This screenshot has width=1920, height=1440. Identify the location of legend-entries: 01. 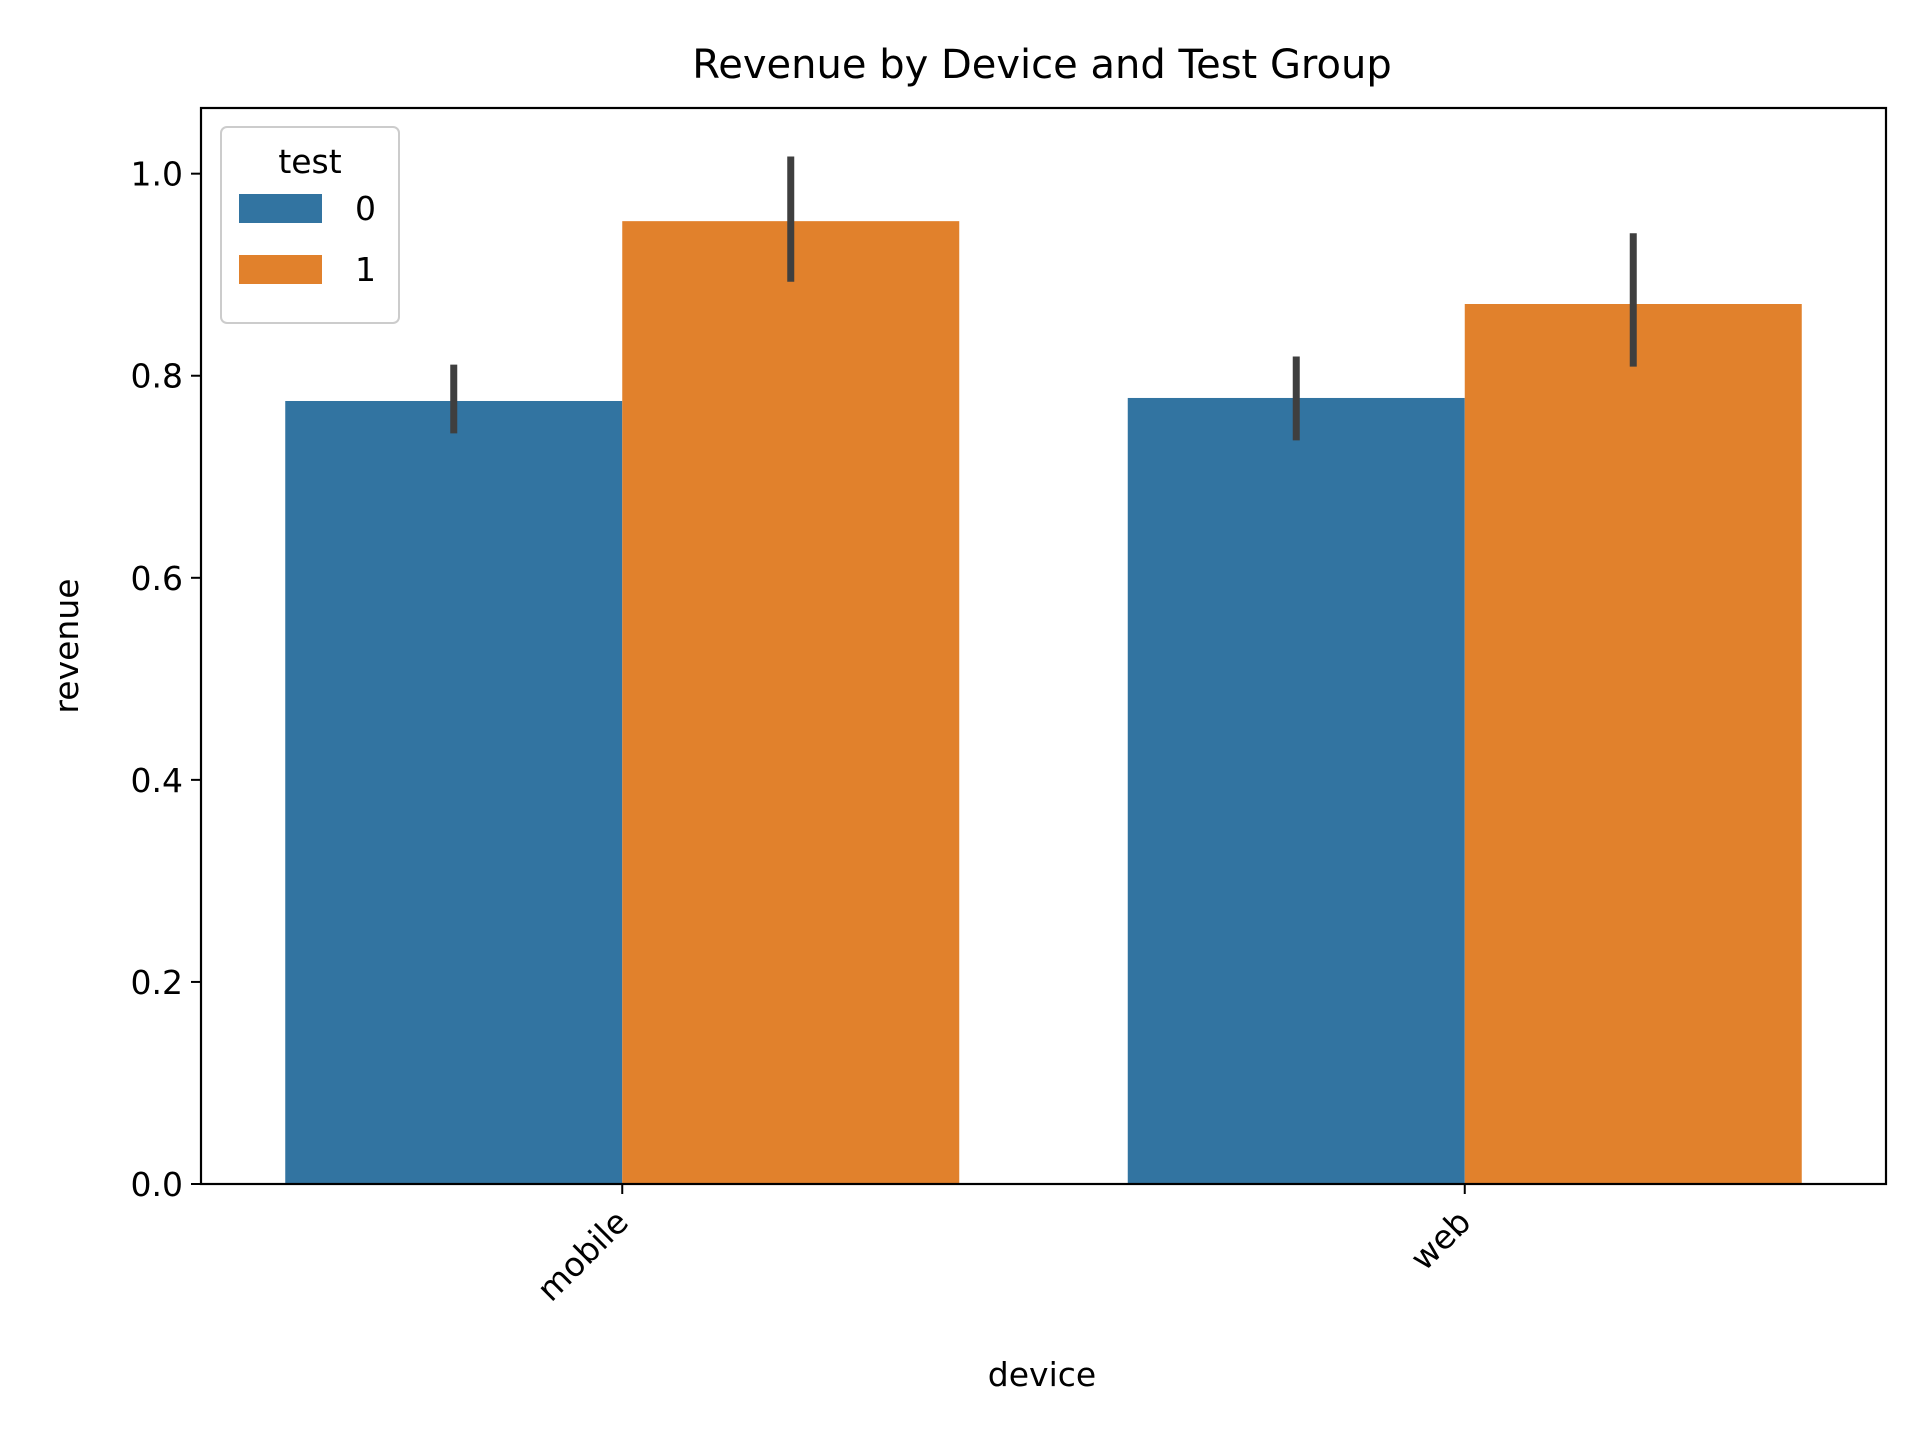
(307, 239).